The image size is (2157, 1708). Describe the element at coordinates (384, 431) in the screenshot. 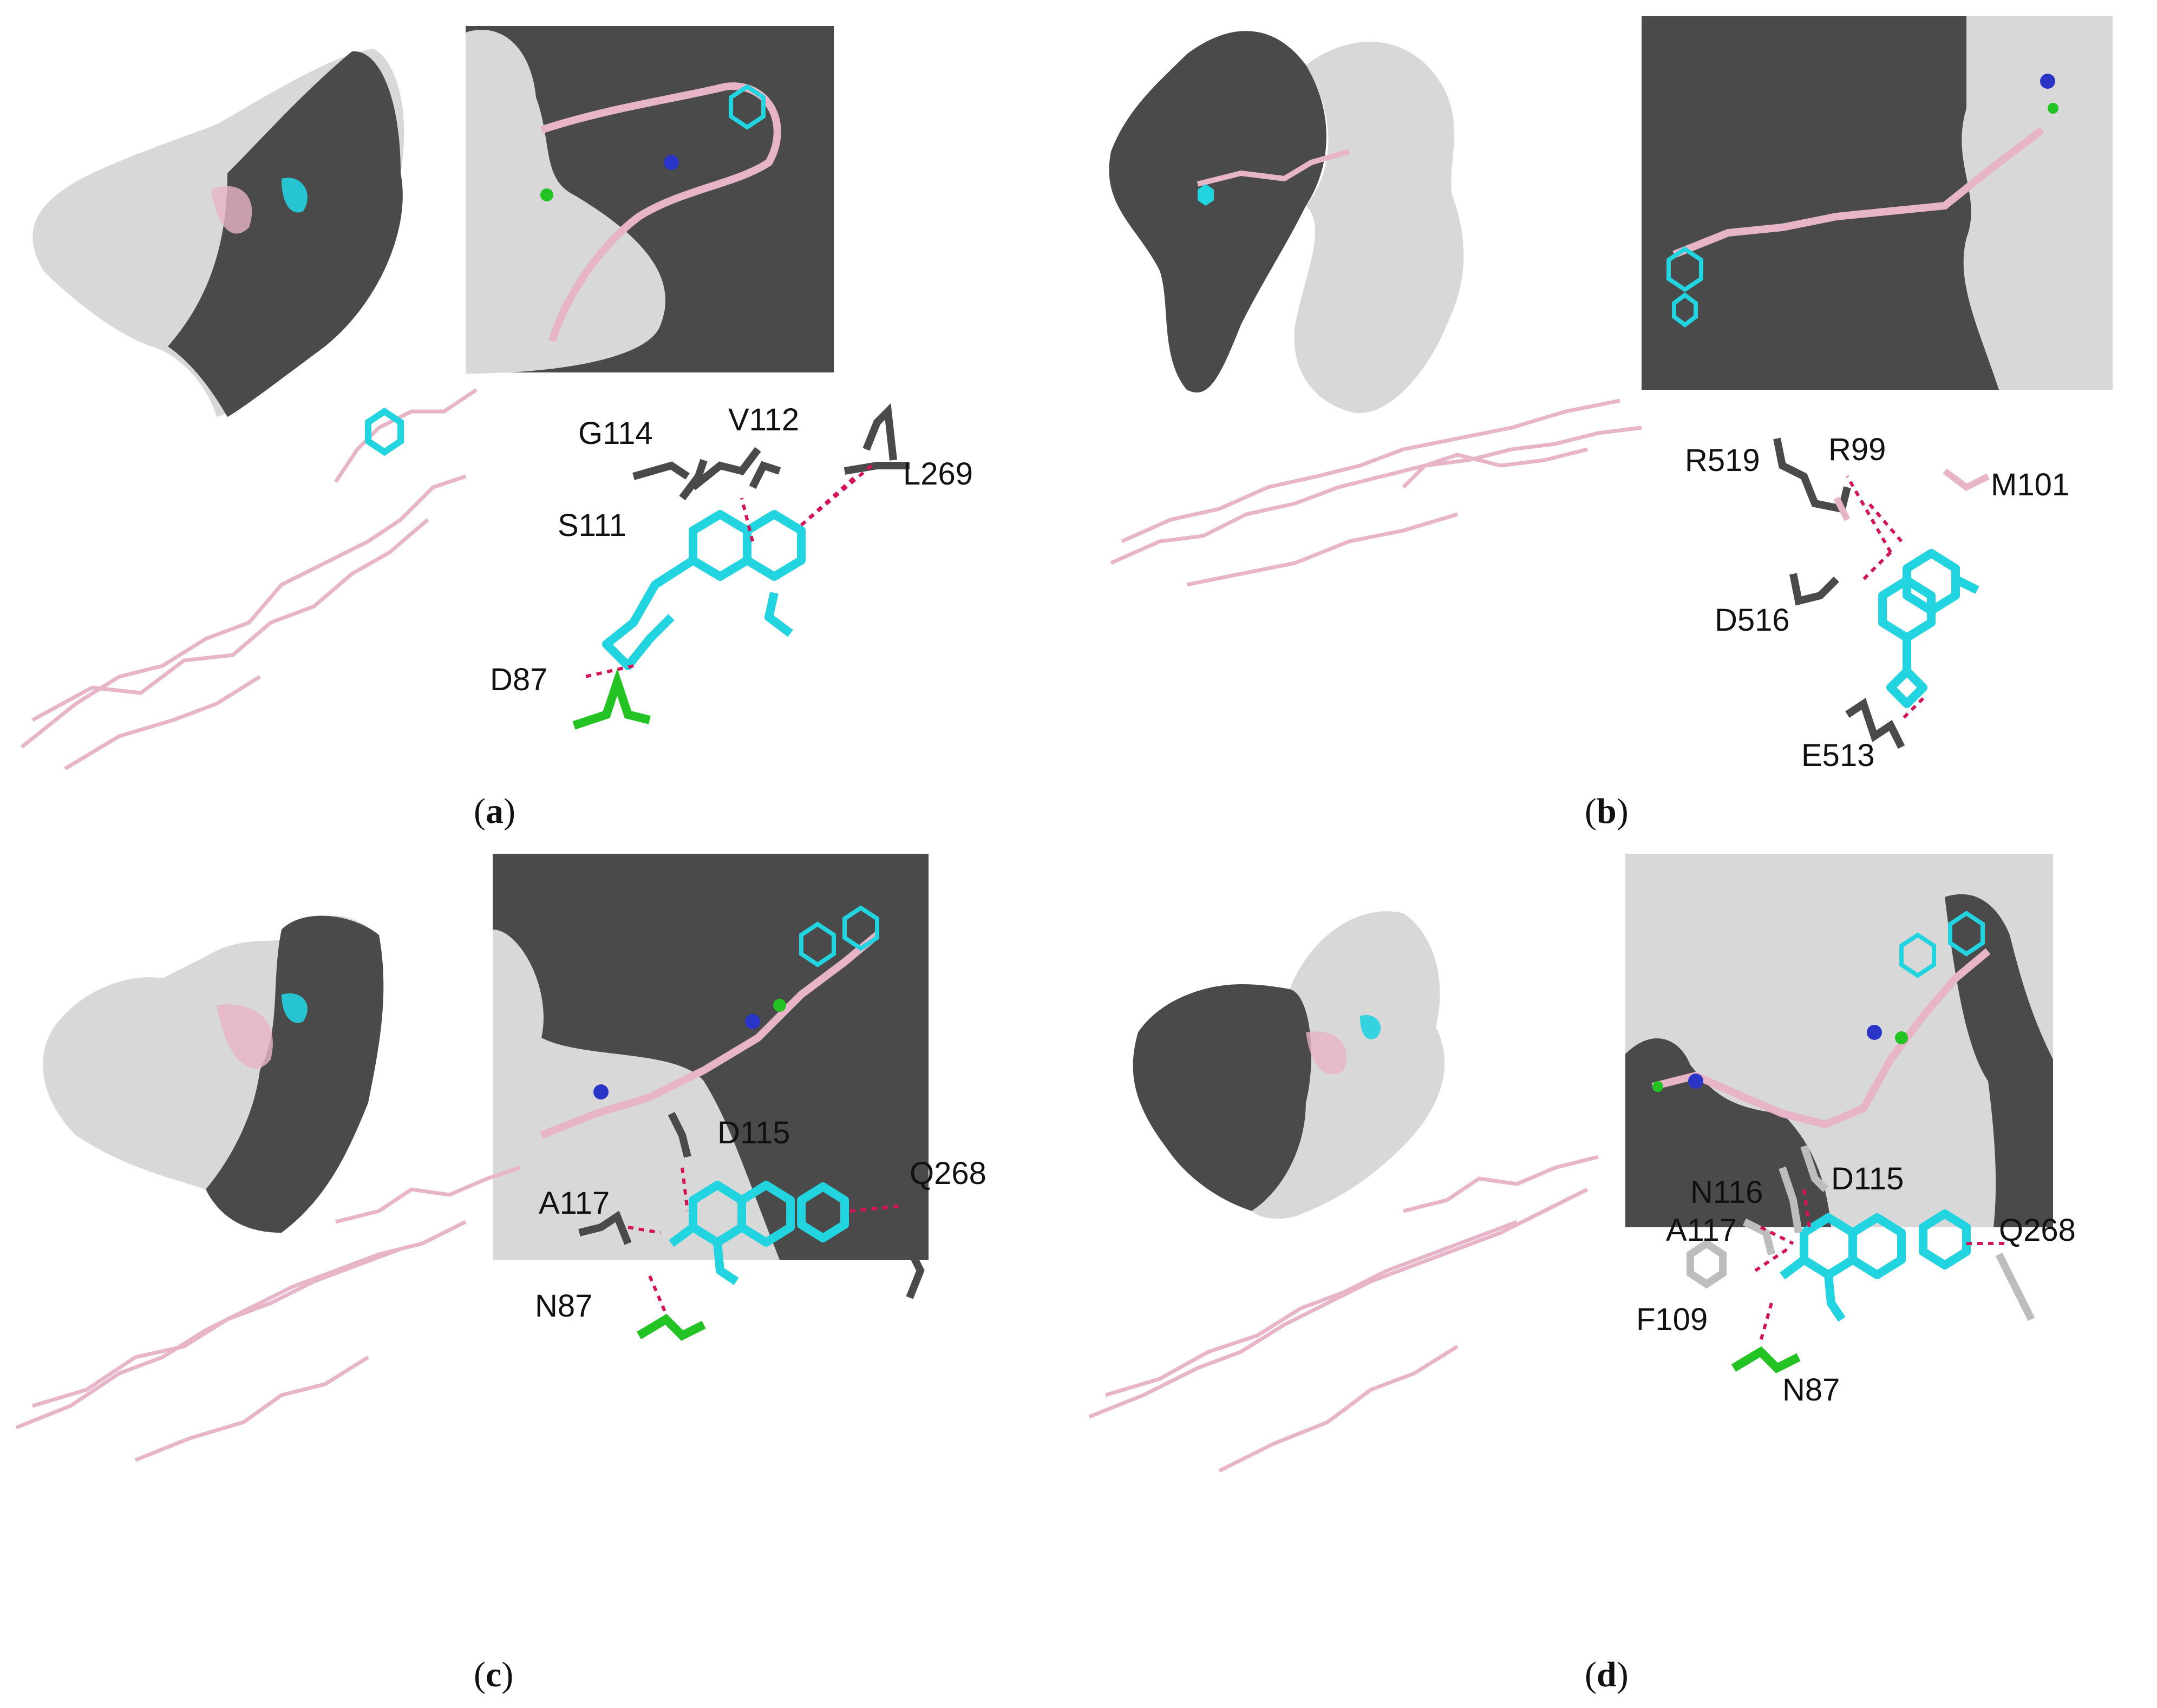

I see `ligand-stick-model` at that location.